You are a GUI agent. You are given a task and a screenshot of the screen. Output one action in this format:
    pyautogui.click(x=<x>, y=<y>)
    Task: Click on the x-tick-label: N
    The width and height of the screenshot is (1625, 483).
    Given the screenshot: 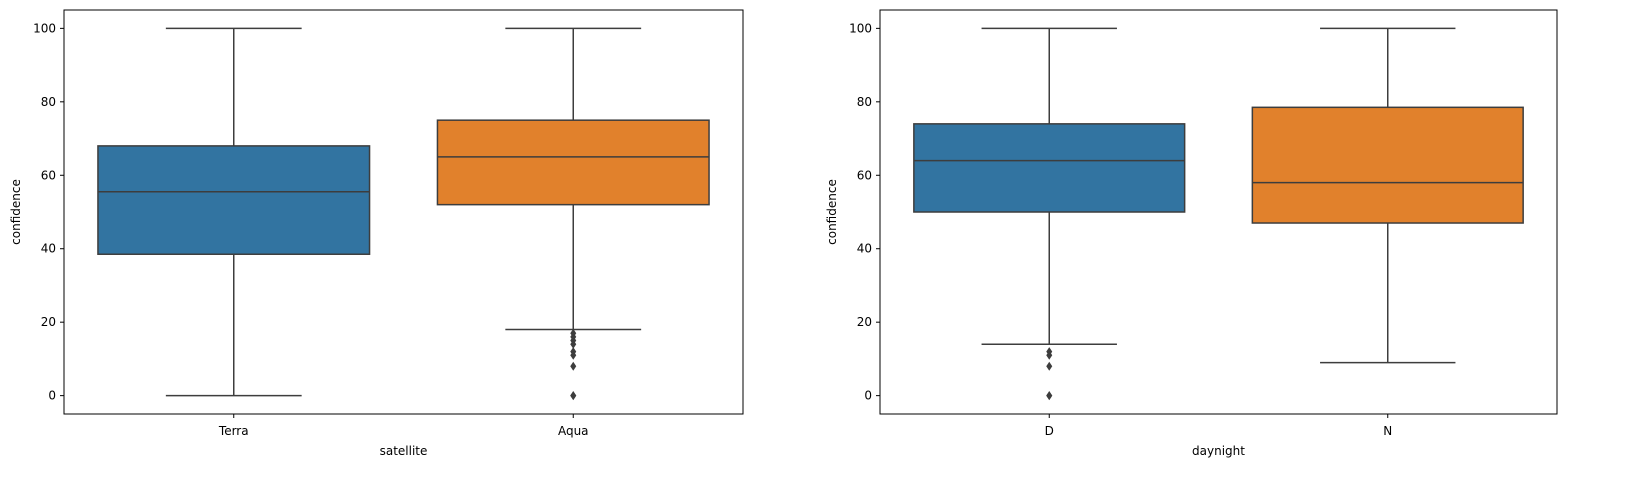 What is the action you would take?
    pyautogui.click(x=1387, y=431)
    